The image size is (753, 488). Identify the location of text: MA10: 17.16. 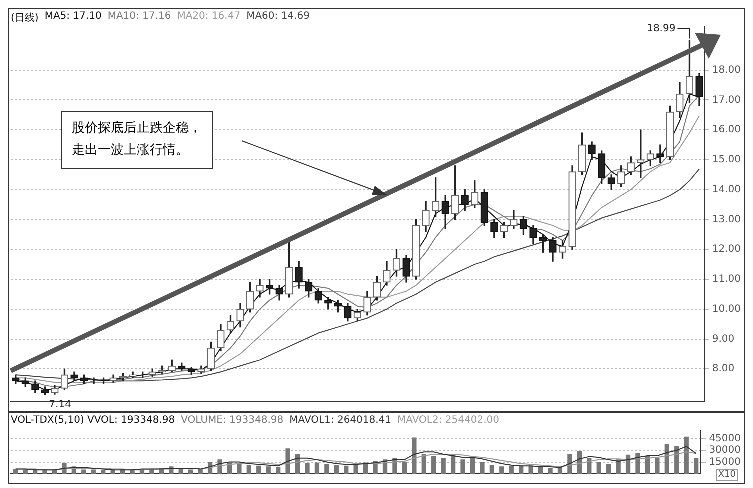
(140, 17).